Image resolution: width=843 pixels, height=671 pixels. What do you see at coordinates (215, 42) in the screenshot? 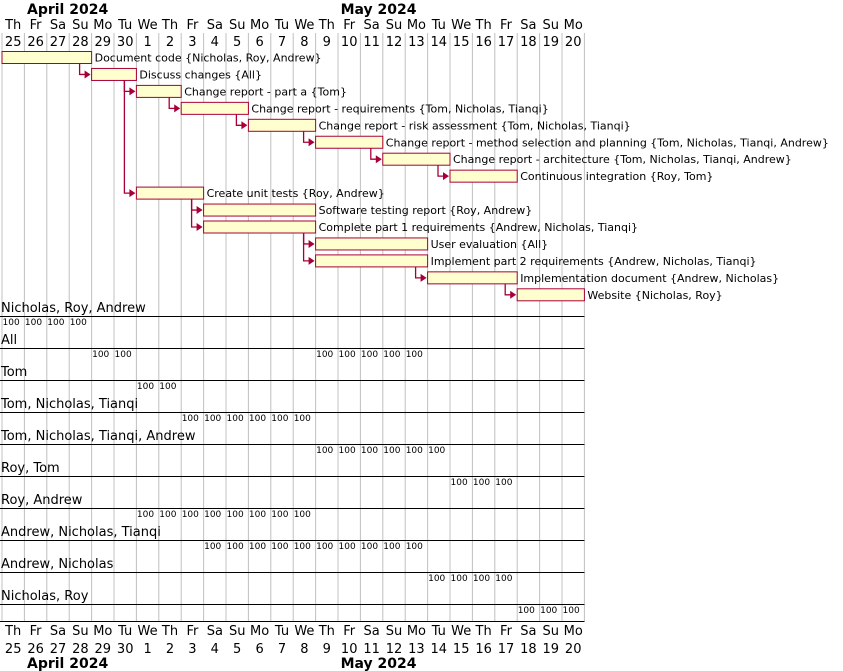
I see `top-date-label: 4` at bounding box center [215, 42].